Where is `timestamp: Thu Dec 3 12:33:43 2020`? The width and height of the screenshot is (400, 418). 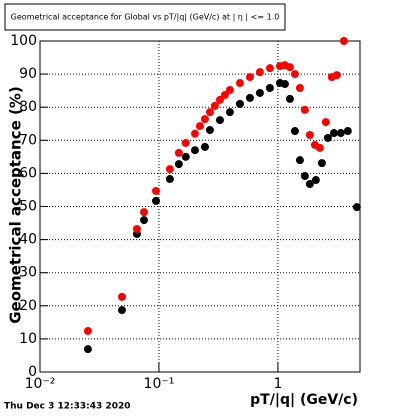 timestamp: Thu Dec 3 12:33:43 2020 is located at coordinates (67, 407).